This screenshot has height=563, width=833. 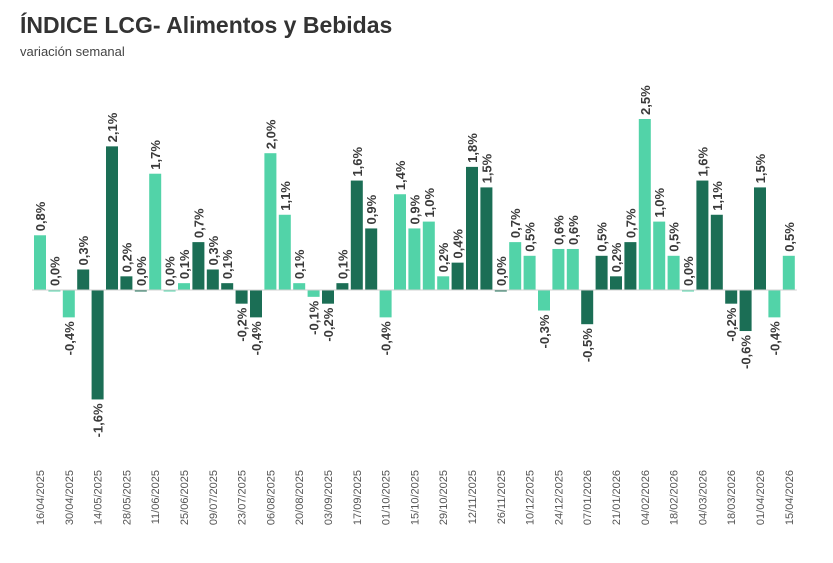 What do you see at coordinates (746, 352) in the screenshot?
I see `value-label: -0,6%` at bounding box center [746, 352].